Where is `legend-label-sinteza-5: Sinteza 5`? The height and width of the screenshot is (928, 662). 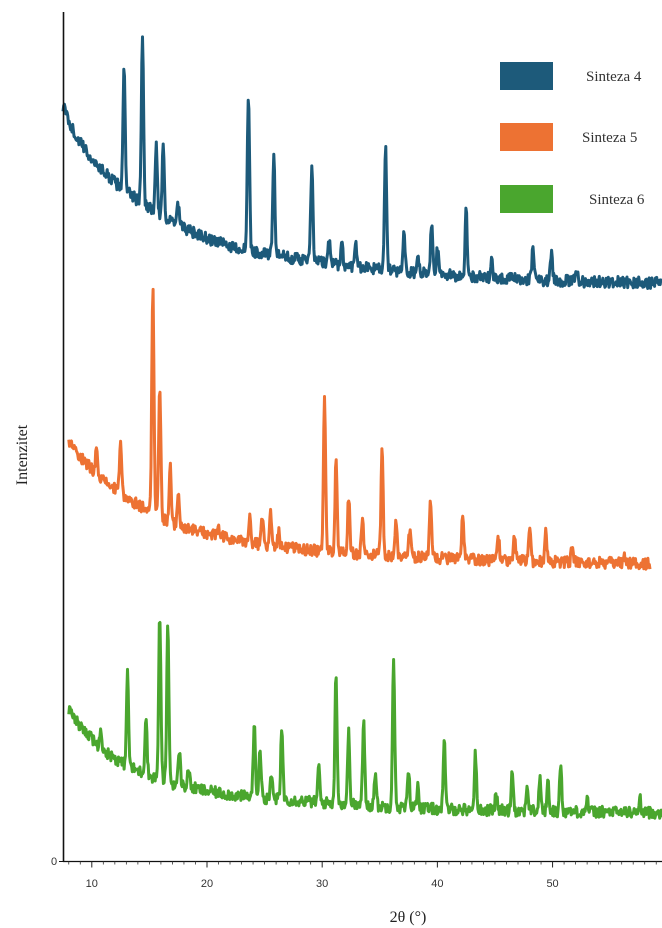 legend-label-sinteza-5: Sinteza 5 is located at coordinates (609, 138).